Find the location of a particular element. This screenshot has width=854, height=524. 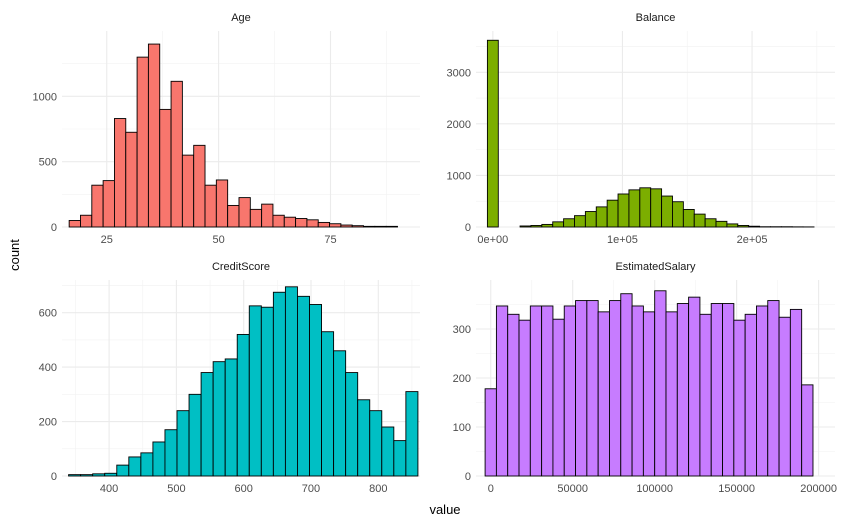

x-tick-label: 700 is located at coordinates (311, 489).